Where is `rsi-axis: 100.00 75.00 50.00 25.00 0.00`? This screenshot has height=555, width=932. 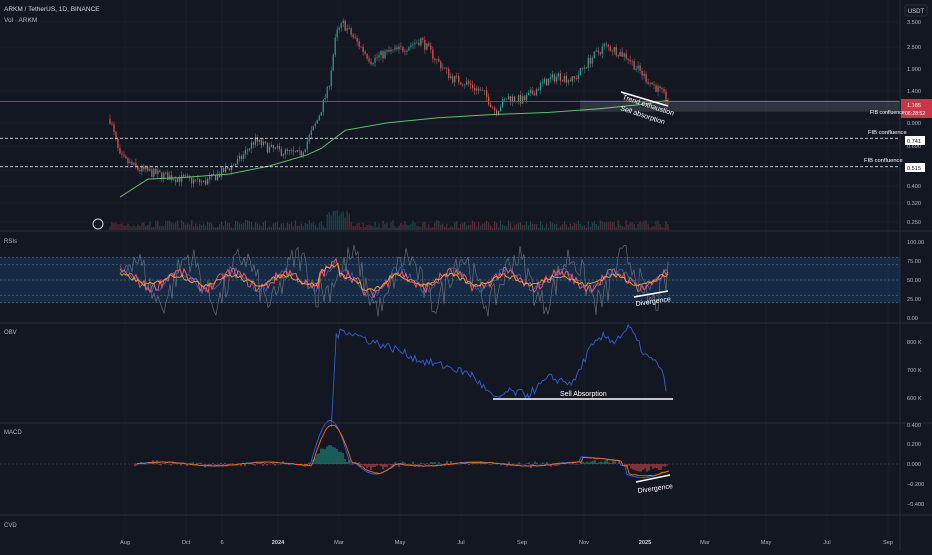
rsi-axis: 100.00 75.00 50.00 25.00 0.00 is located at coordinates (915, 281).